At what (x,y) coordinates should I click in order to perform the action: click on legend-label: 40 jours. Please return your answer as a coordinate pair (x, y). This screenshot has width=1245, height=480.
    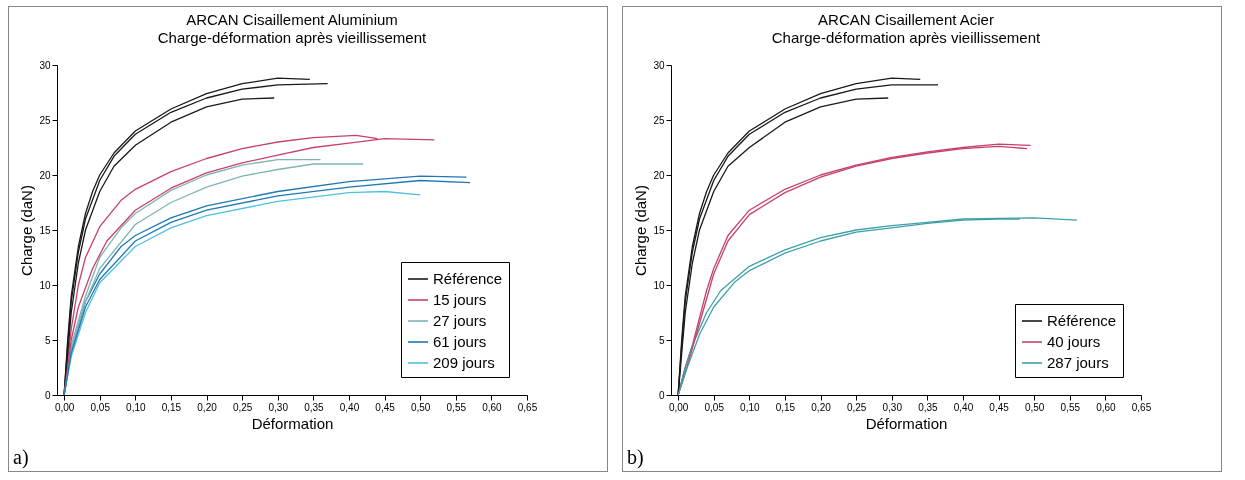
    Looking at the image, I should click on (1074, 341).